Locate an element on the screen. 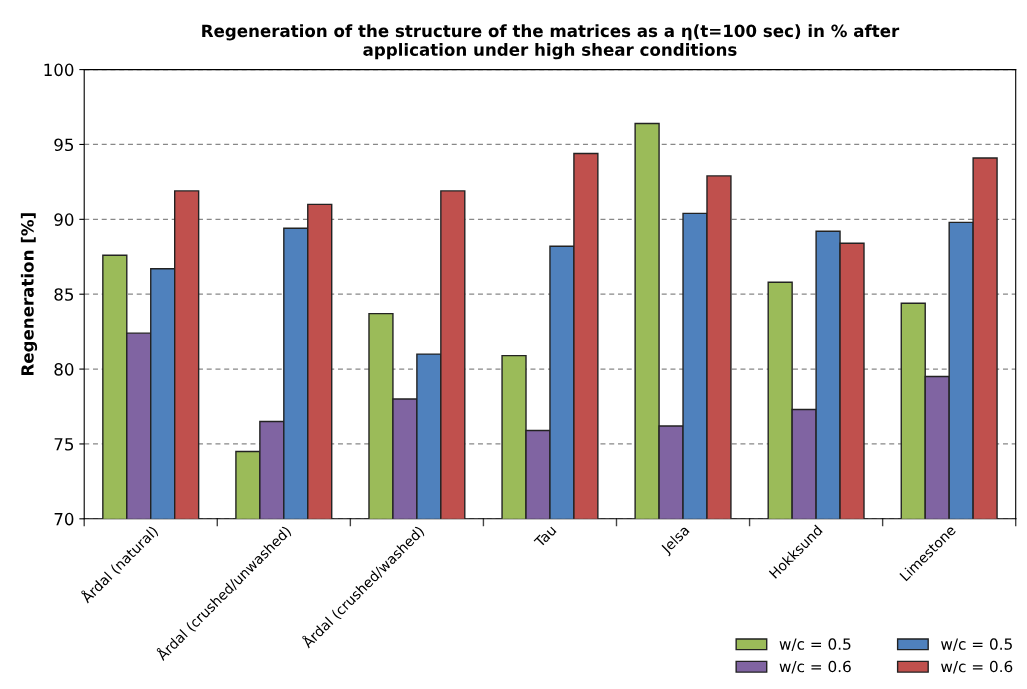 This screenshot has height=689, width=1027. x-tick-label: Tau is located at coordinates (545, 536).